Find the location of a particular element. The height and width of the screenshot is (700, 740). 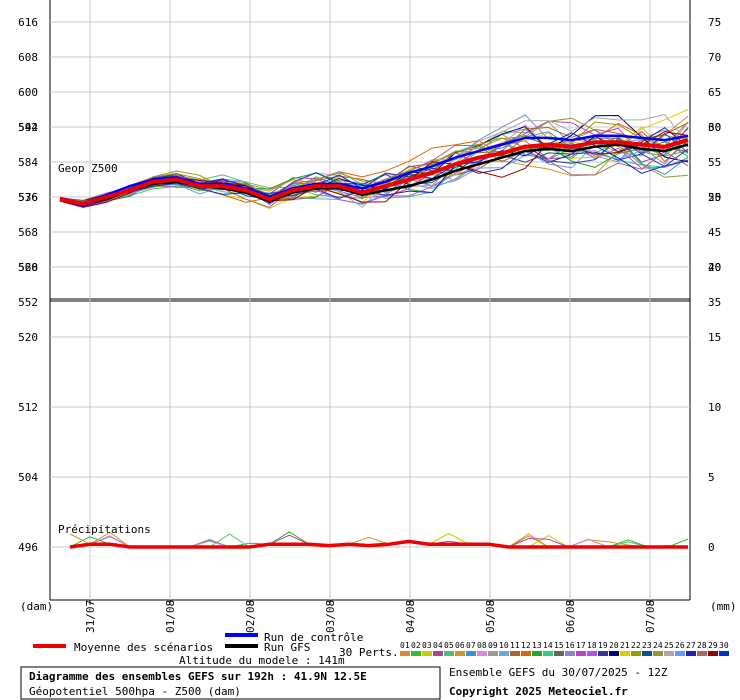

y-tick-left: 520 is located at coordinates (28, 337).